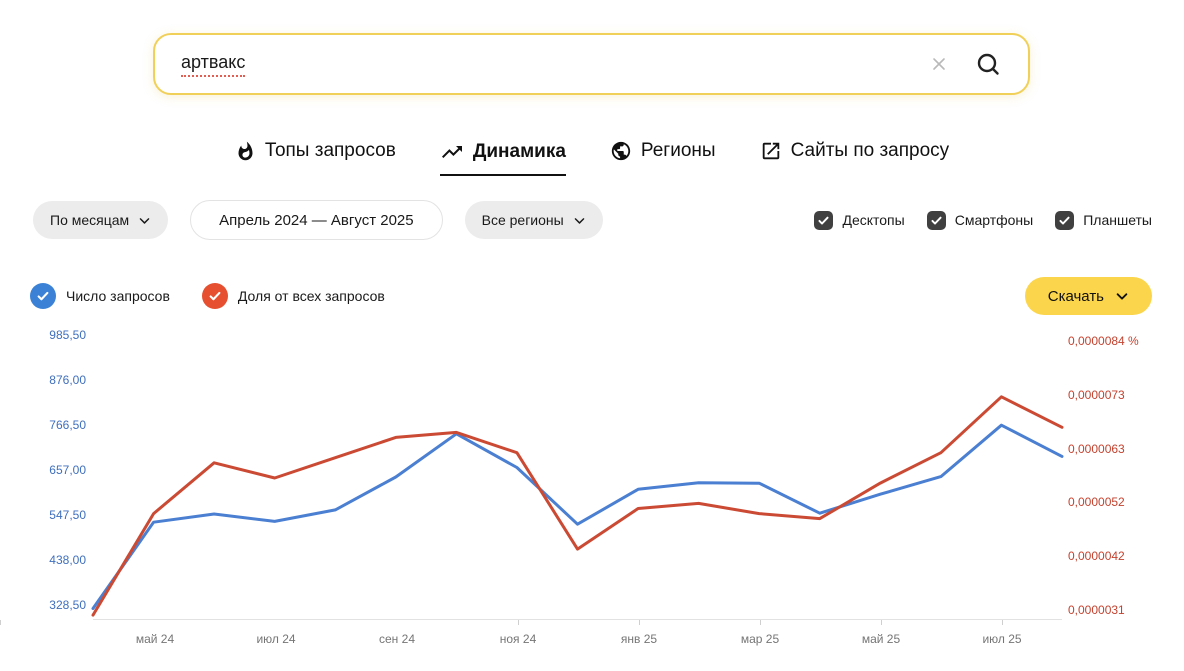 This screenshot has width=1184, height=671. Describe the element at coordinates (118, 296) in the screenshot. I see `legend-label: Число запросов` at that location.